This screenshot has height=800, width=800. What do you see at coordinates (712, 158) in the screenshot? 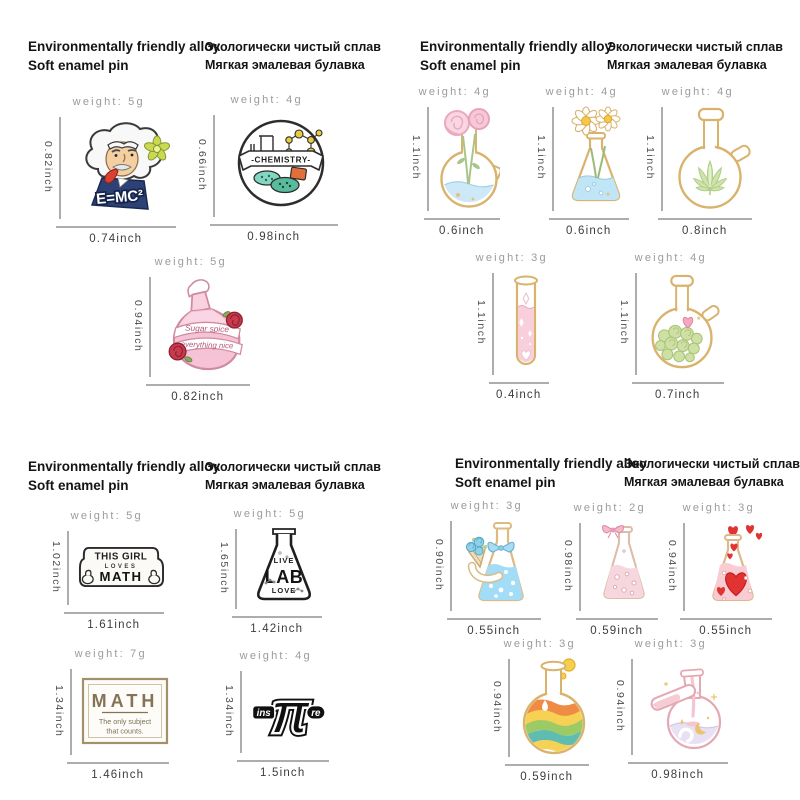
I see `leaf-bong-flask-art` at bounding box center [712, 158].